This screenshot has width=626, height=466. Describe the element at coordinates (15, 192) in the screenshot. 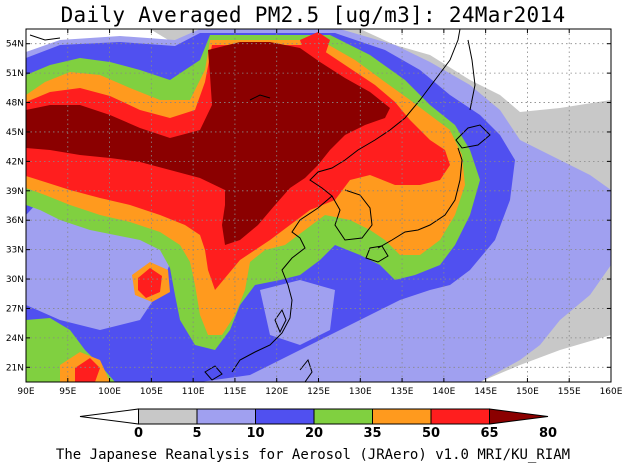

I see `lat-tick-label: 39N` at that location.